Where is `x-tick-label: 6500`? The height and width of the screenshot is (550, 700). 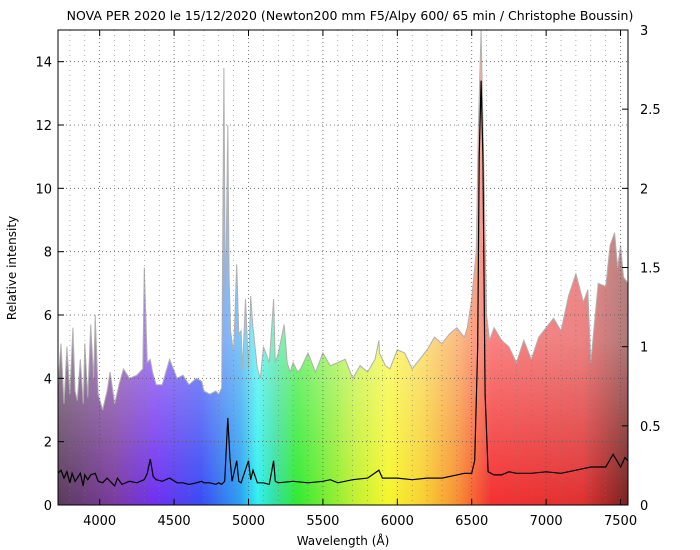 x-tick-label: 6500 is located at coordinates (471, 521).